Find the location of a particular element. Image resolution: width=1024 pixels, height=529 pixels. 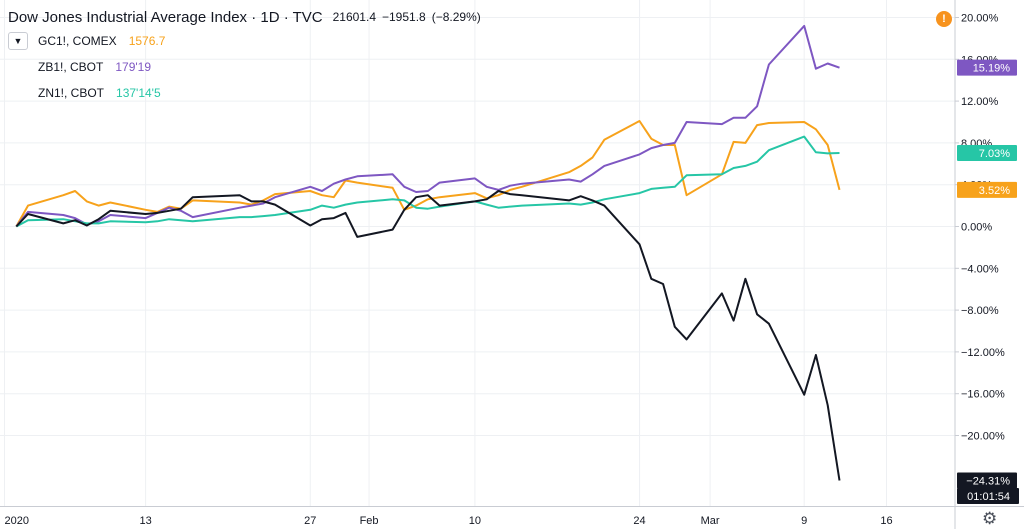

x-tick-label: 24 is located at coordinates (639, 521).